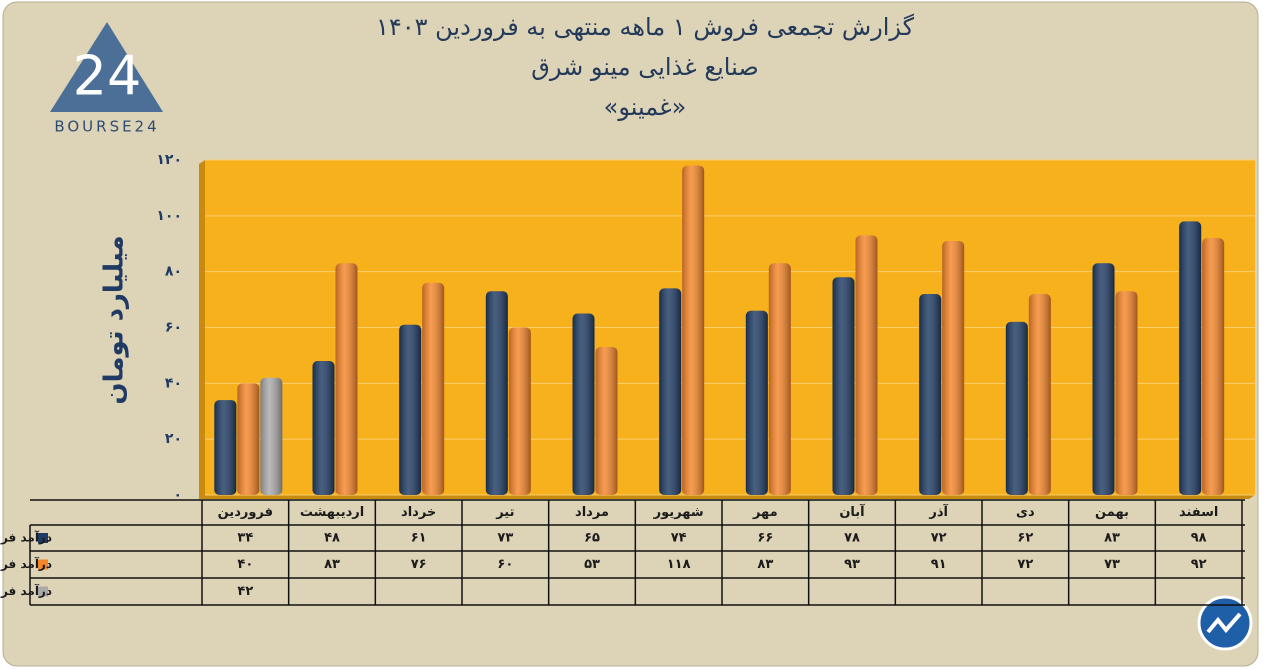 The image size is (1271, 669). What do you see at coordinates (419, 538) in the screenshot?
I see `data-label: ۶۱` at bounding box center [419, 538].